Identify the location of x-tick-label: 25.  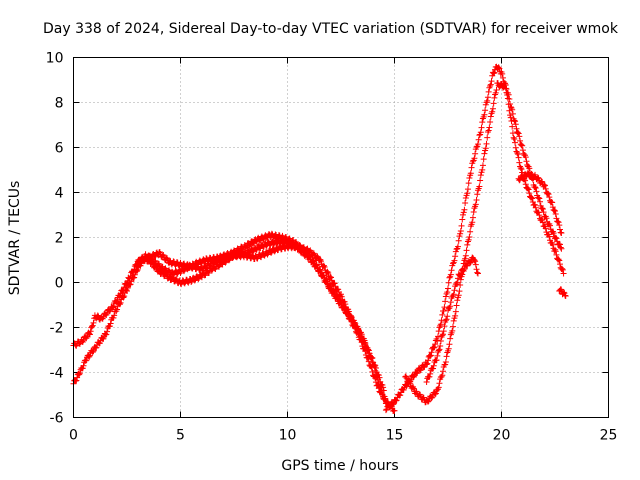
(609, 436).